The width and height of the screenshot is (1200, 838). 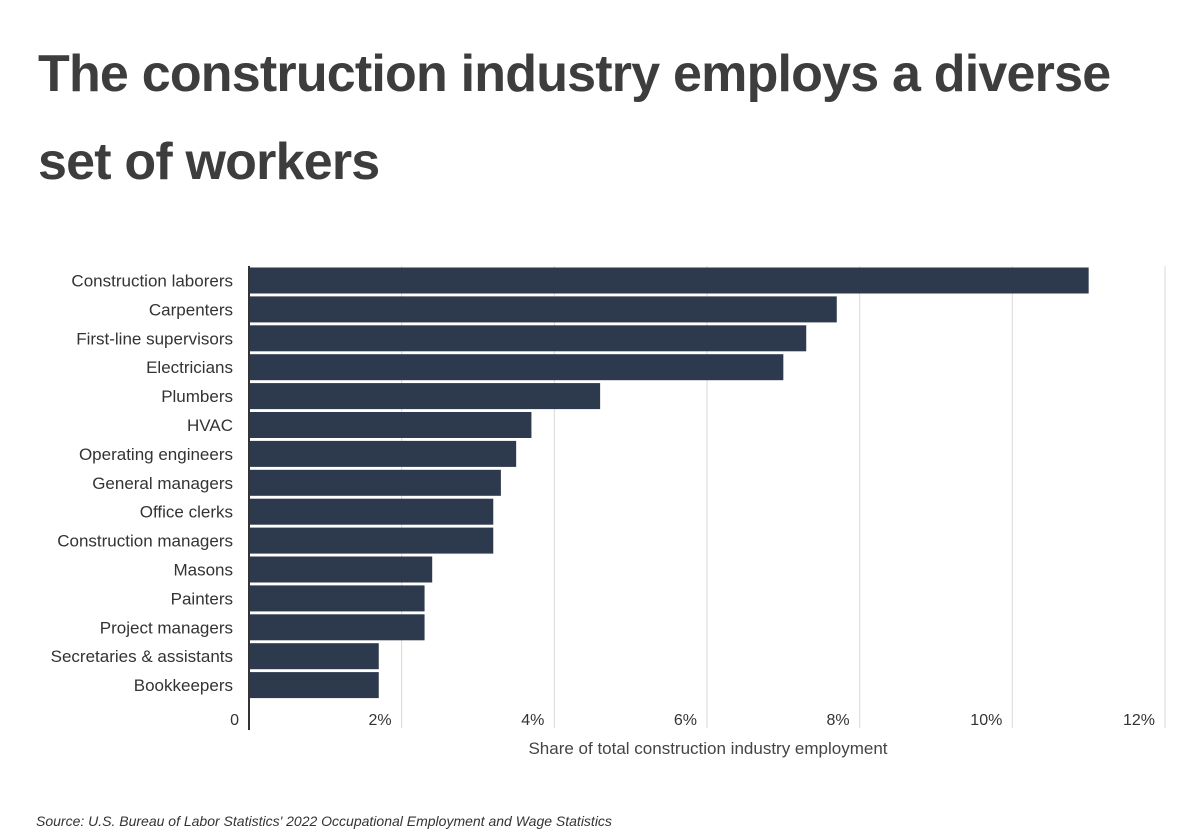 What do you see at coordinates (166, 627) in the screenshot?
I see `category-label: Project managers` at bounding box center [166, 627].